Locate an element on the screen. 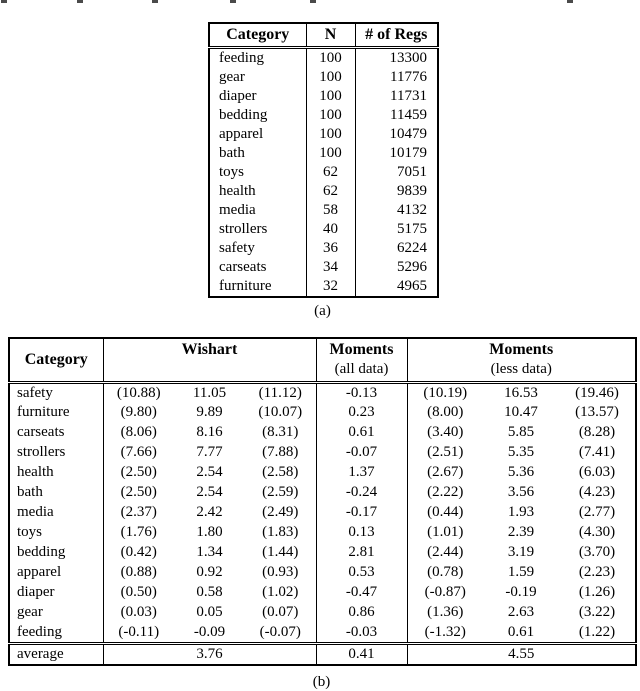  moments-less-estimate-cell: 5.36 is located at coordinates (521, 472).